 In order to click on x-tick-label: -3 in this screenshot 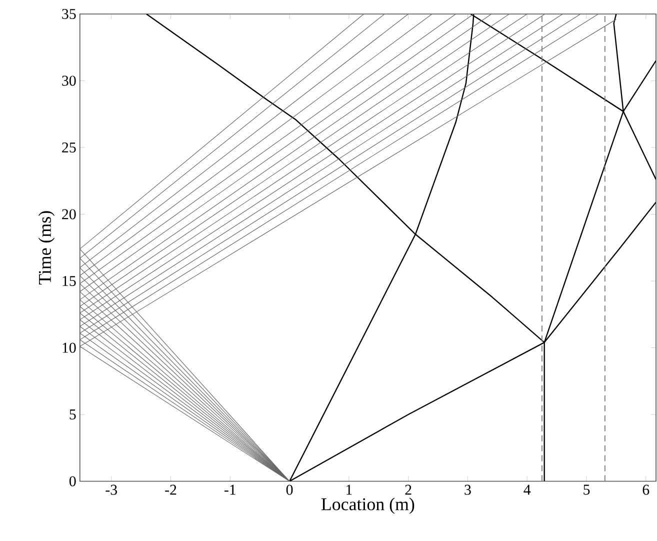, I will do `click(111, 489)`.